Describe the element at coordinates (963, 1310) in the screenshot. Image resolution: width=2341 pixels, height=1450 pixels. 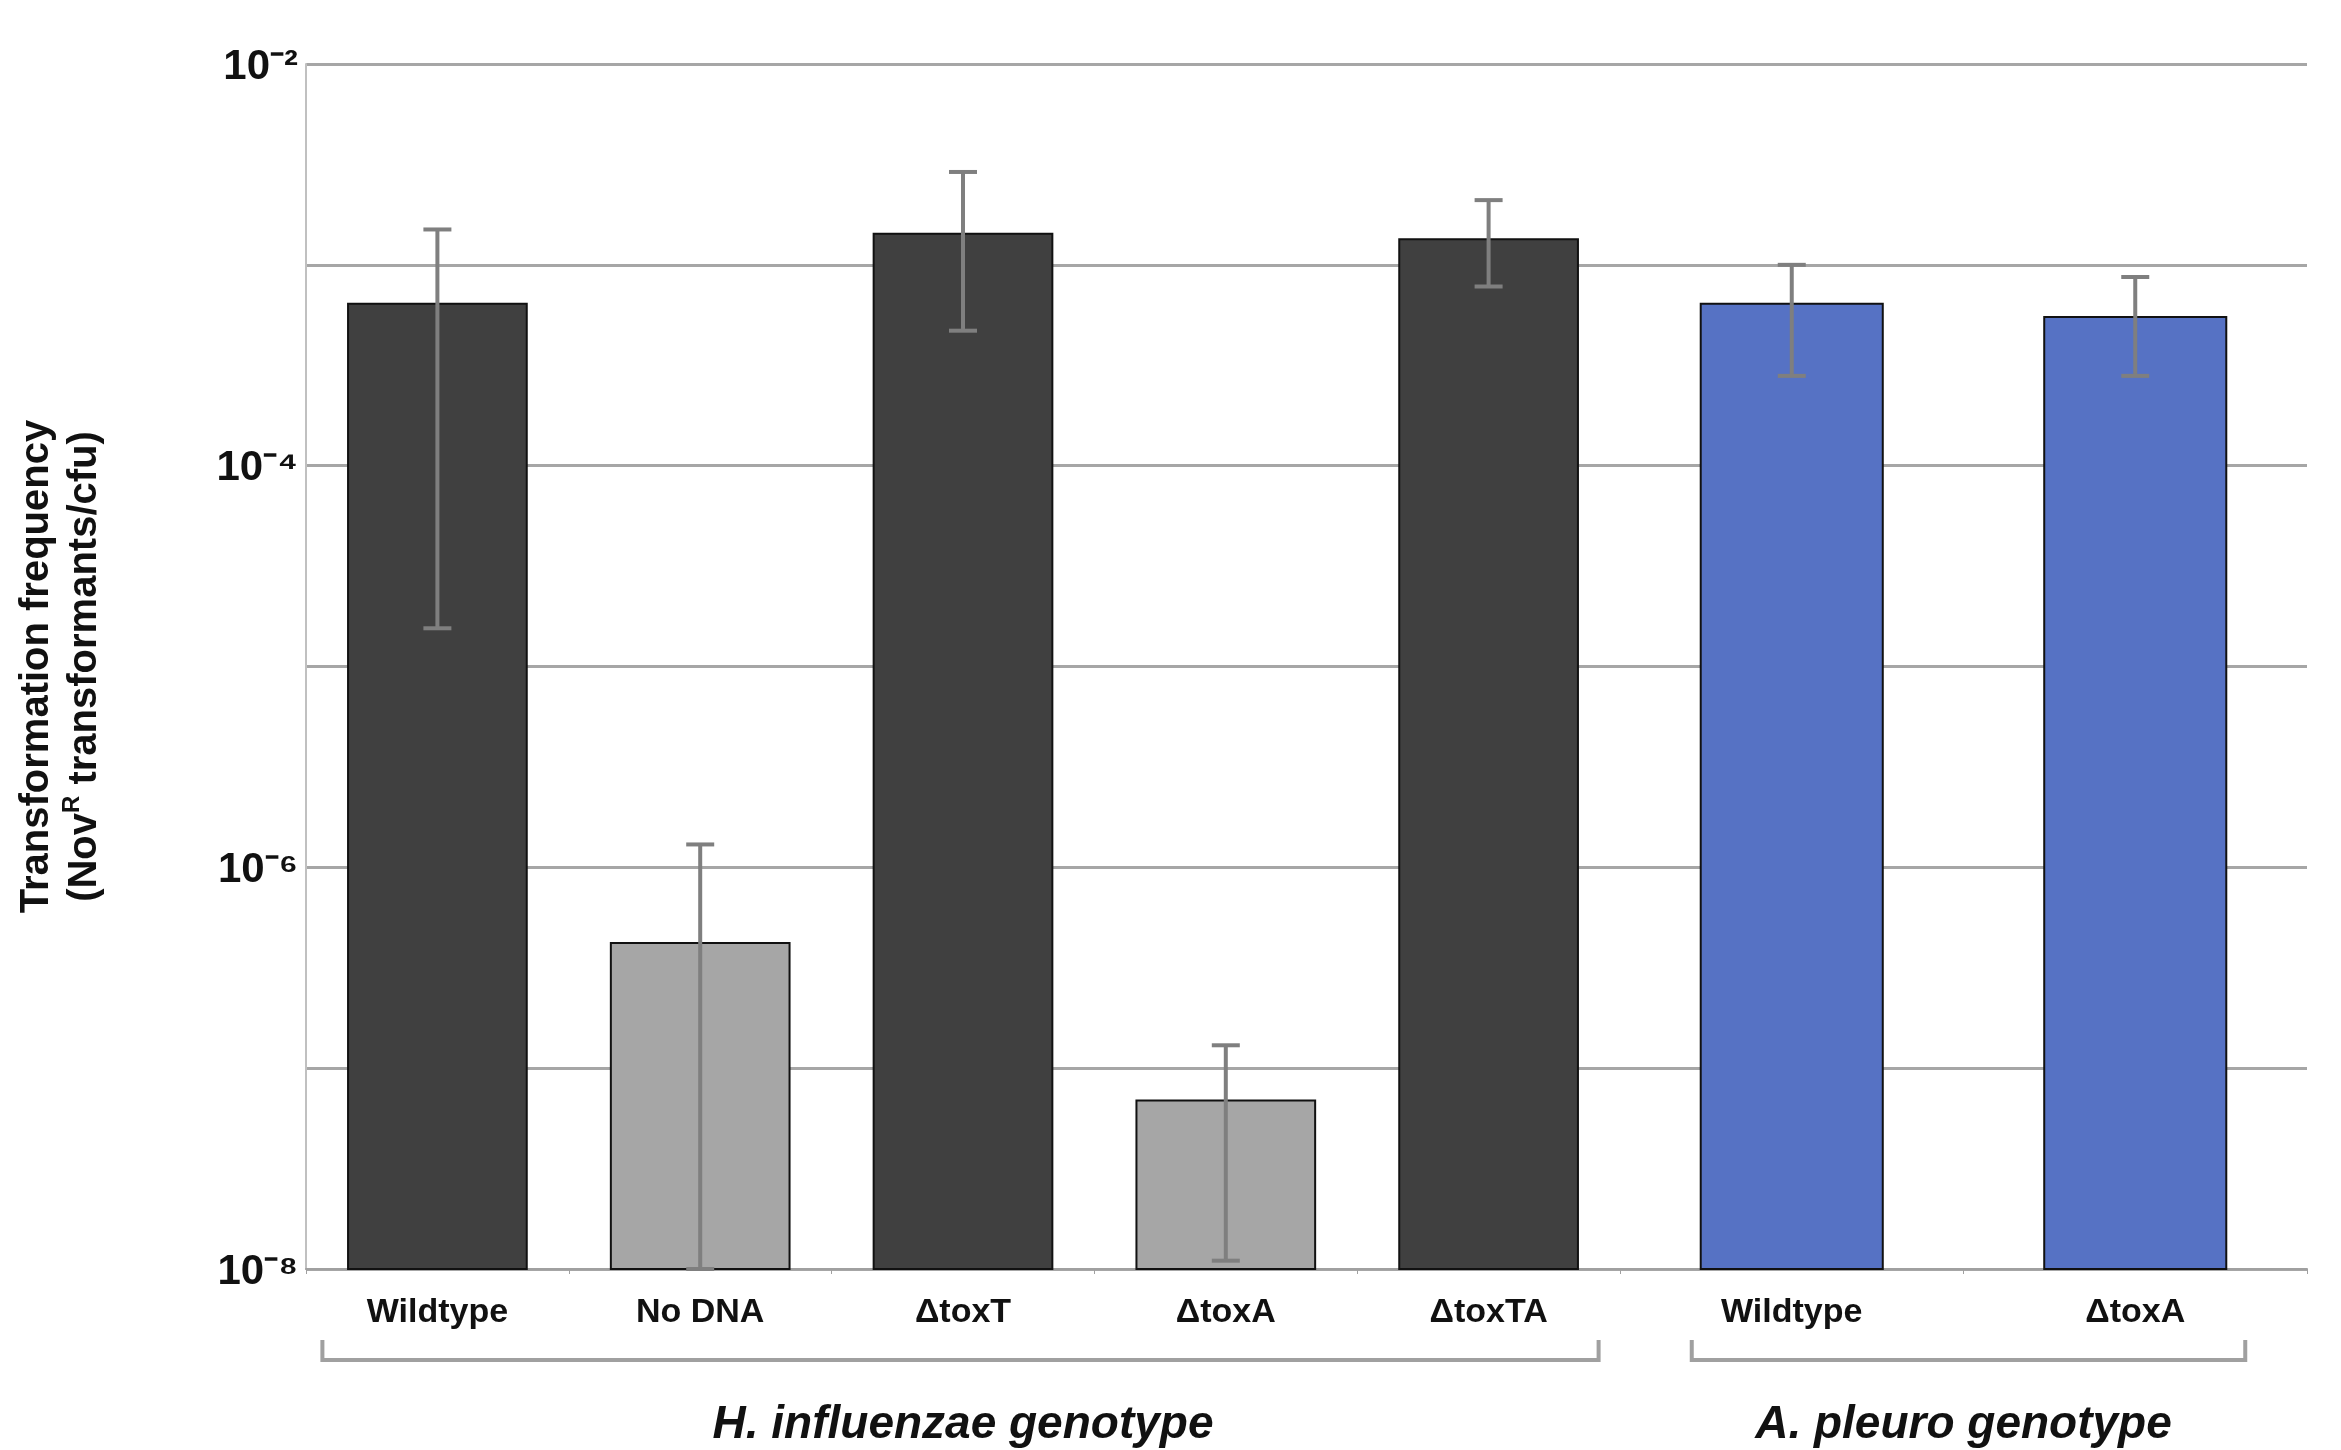
I see `x-tick-label: ΔtoxT` at that location.